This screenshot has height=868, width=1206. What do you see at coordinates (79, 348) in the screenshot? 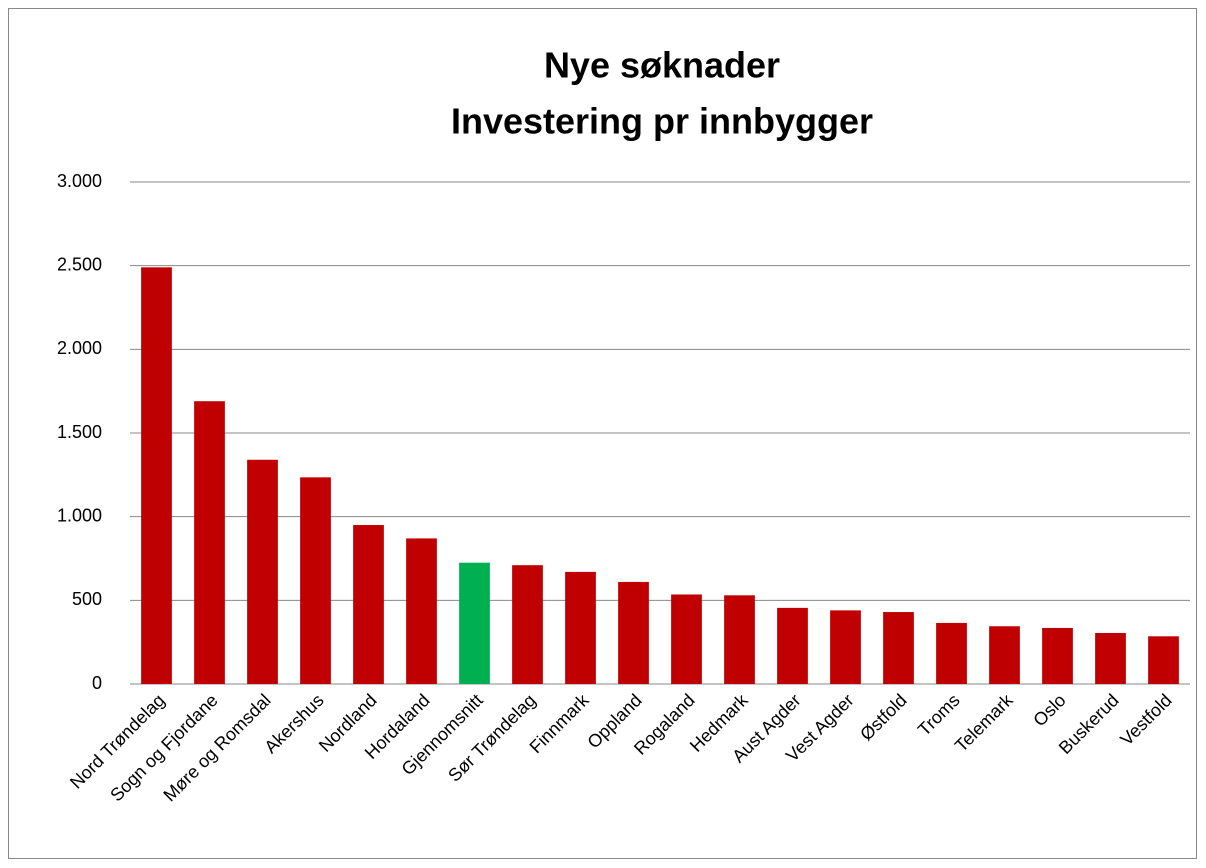
I see `y-tick-label: 2.000` at bounding box center [79, 348].